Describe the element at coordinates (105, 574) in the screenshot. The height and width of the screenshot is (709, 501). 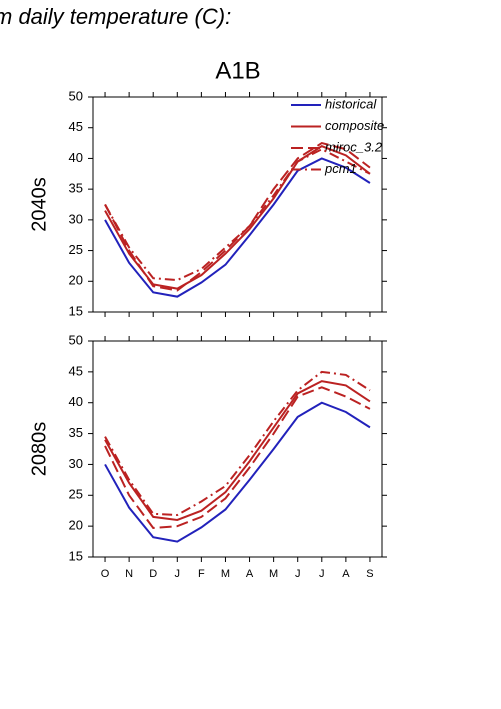
I see `x-tick-label: O` at that location.